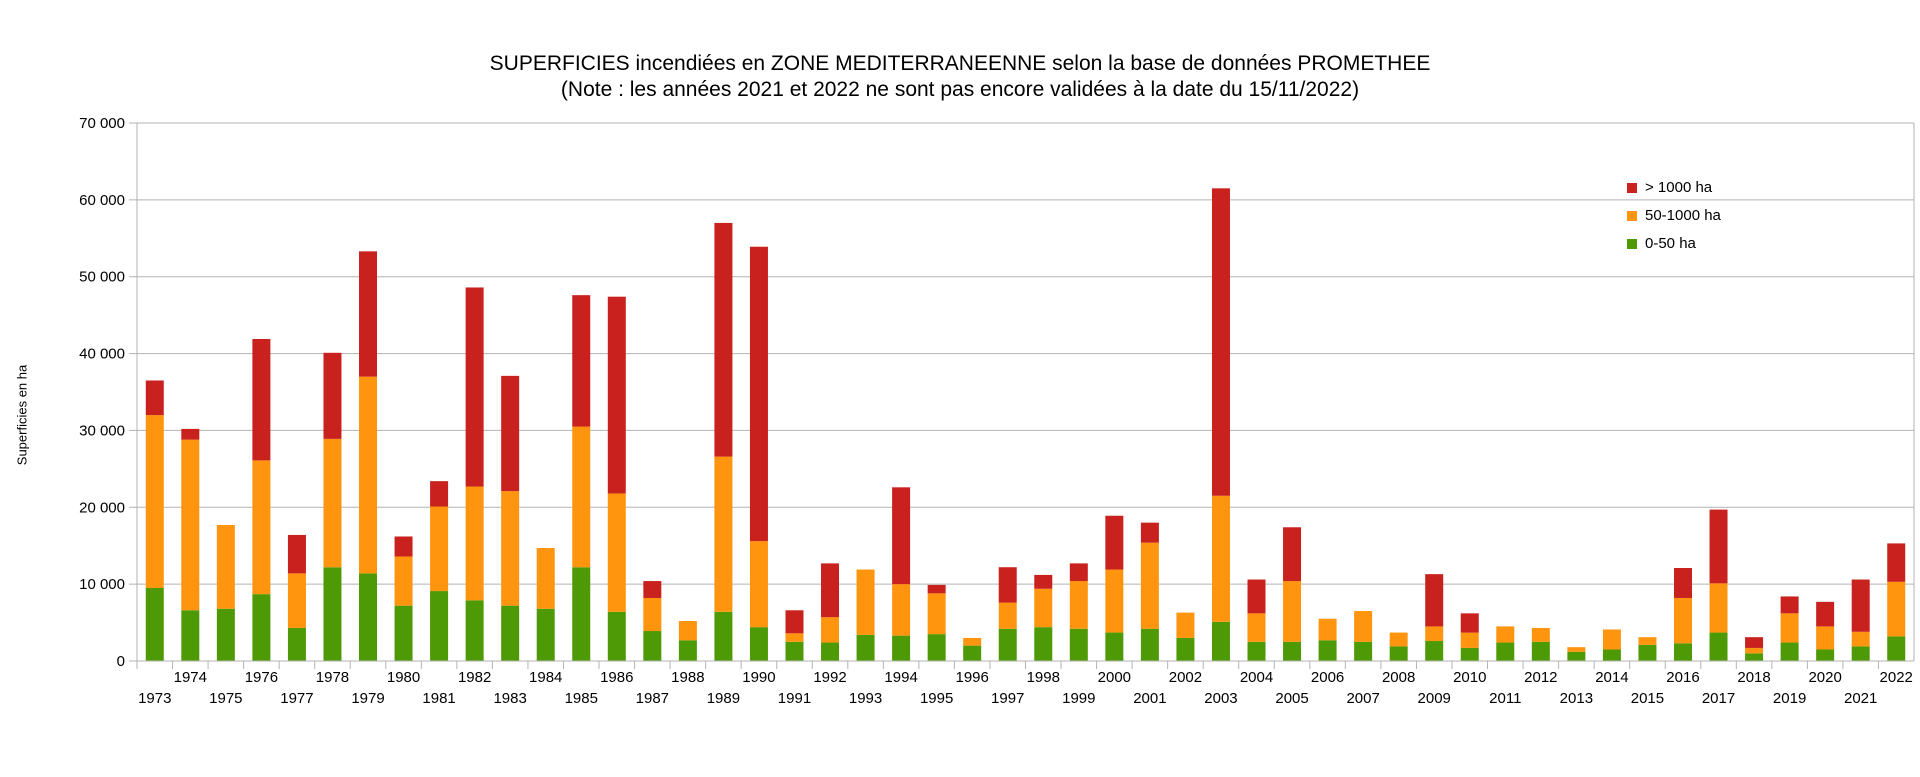 The width and height of the screenshot is (1920, 777). What do you see at coordinates (1469, 654) in the screenshot?
I see `bar-small-2010` at bounding box center [1469, 654].